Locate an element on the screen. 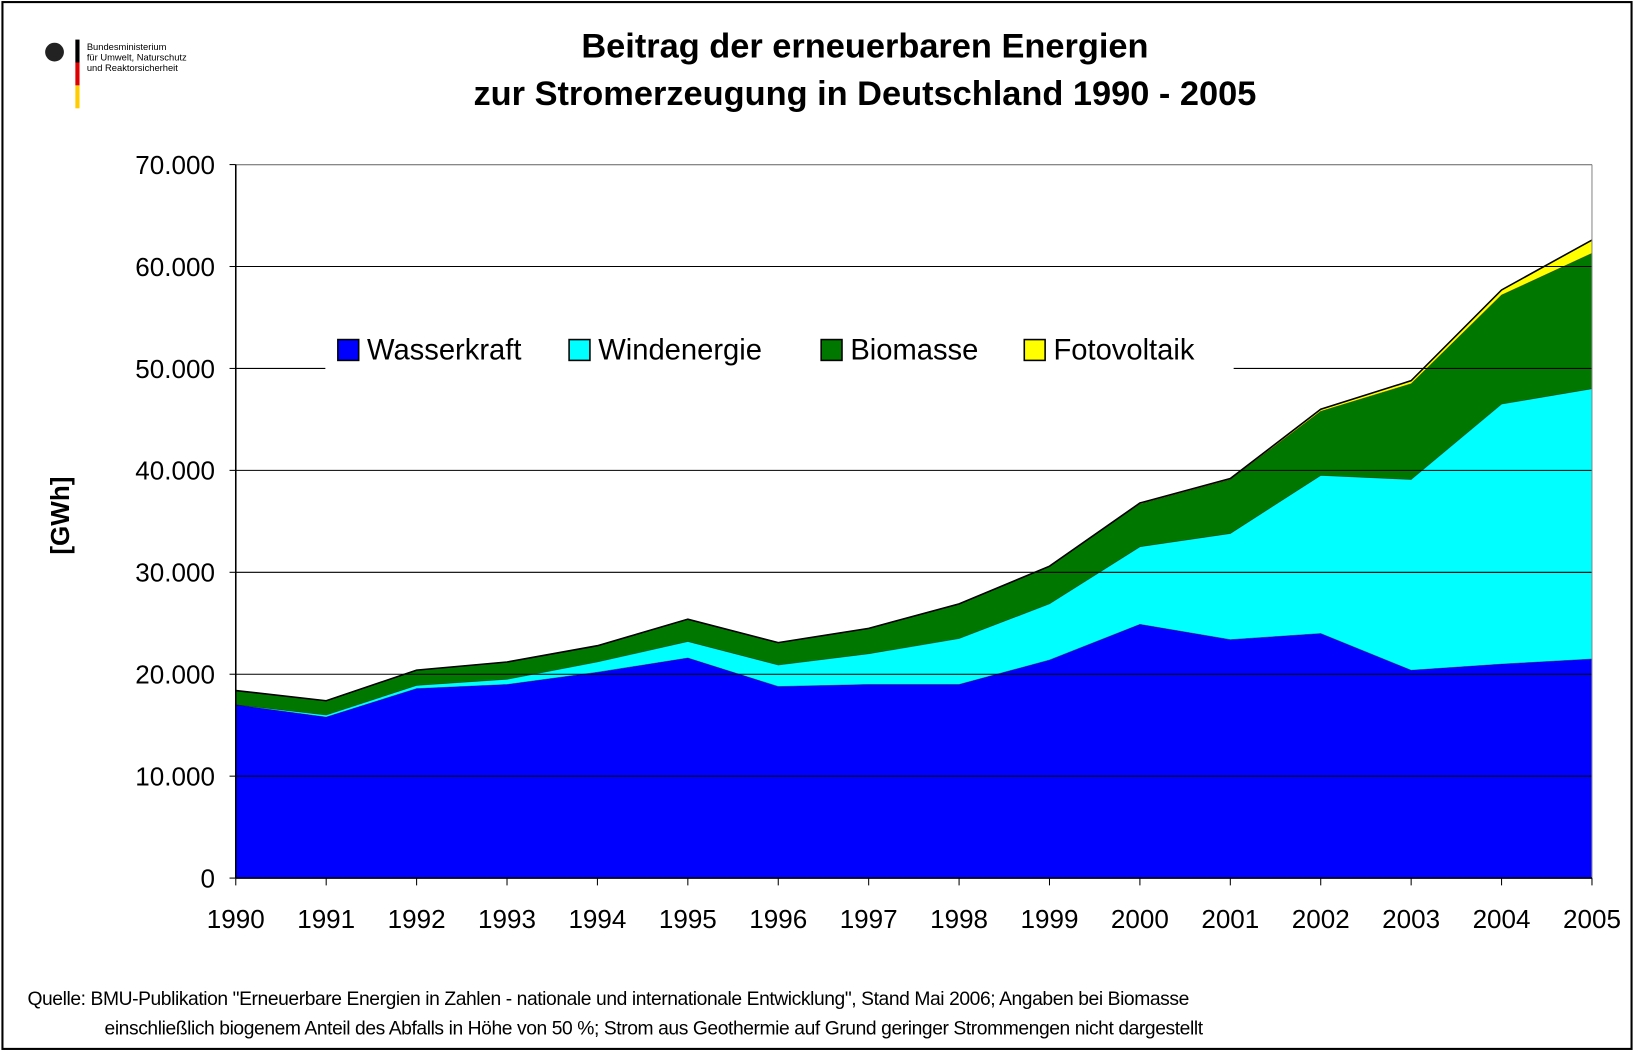  y-tick-label: 10.000 is located at coordinates (175, 777).